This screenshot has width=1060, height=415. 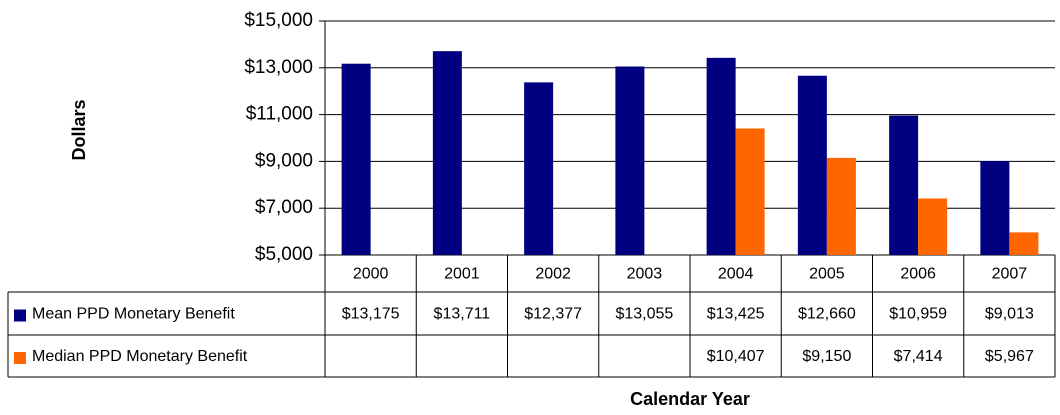 What do you see at coordinates (1009, 314) in the screenshot?
I see `value-label: $9,013` at bounding box center [1009, 314].